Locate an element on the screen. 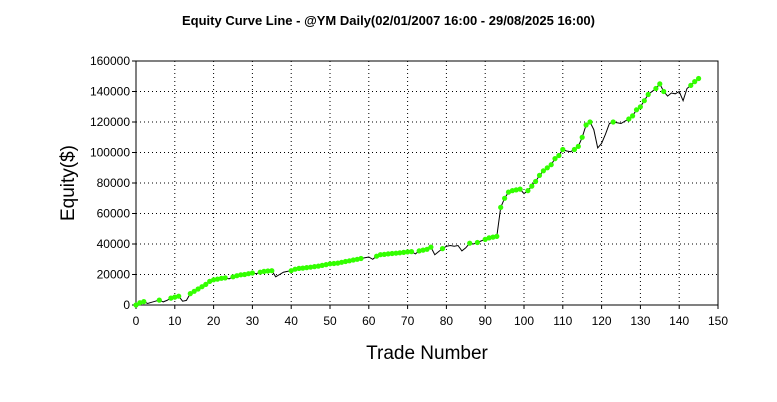 Image resolution: width=777 pixels, height=402 pixels. x-axis-title: Trade Number is located at coordinates (427, 353).